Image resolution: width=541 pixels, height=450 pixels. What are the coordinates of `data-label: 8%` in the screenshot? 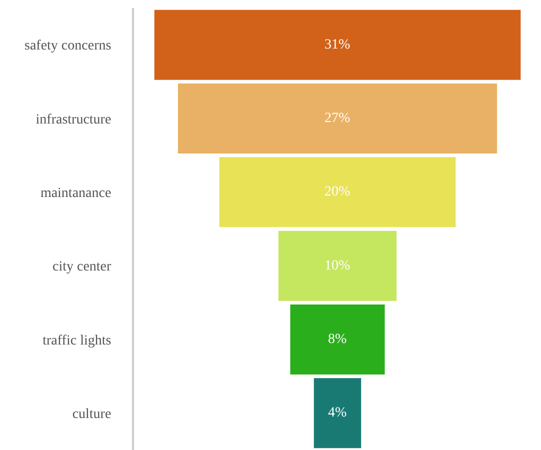 It's located at (337, 339).